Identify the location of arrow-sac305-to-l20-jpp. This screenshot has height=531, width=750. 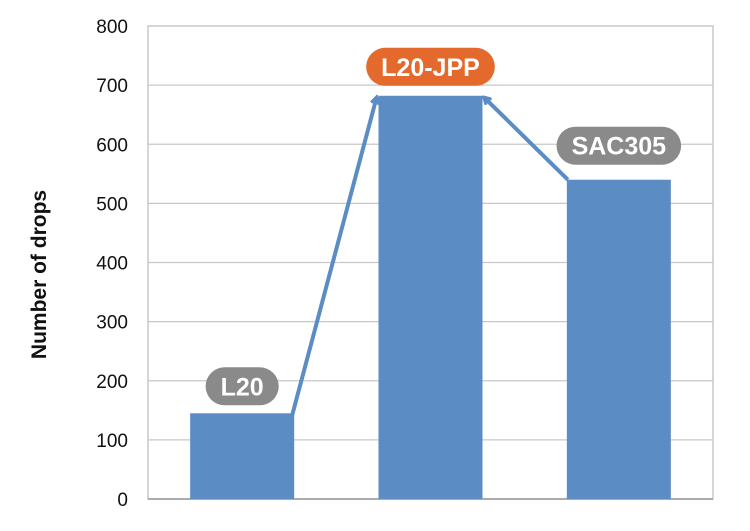
(527, 140).